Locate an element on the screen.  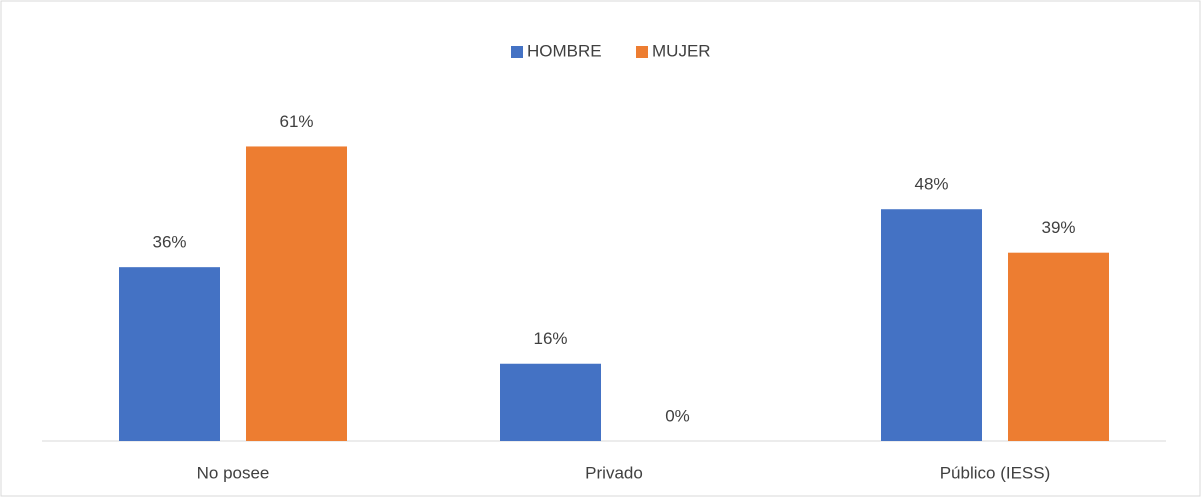
data-label: 48% is located at coordinates (931, 184).